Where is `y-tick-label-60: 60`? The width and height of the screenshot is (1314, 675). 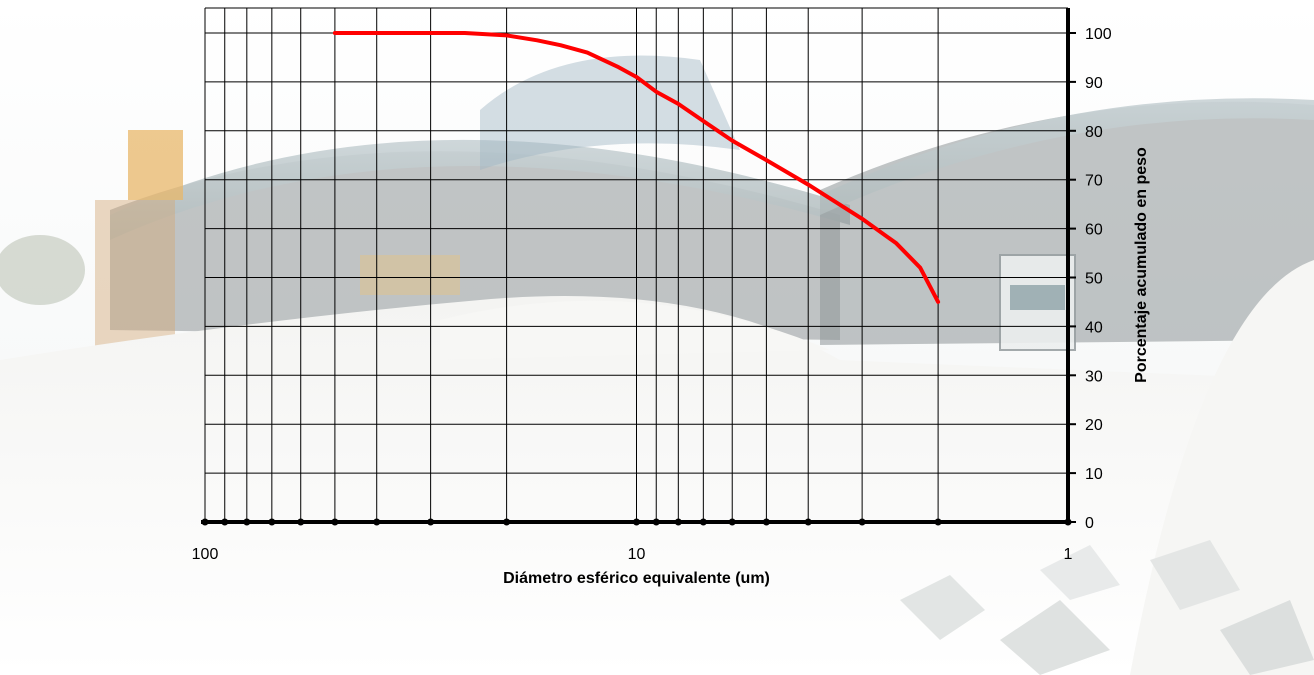 y-tick-label-60: 60 is located at coordinates (1094, 230).